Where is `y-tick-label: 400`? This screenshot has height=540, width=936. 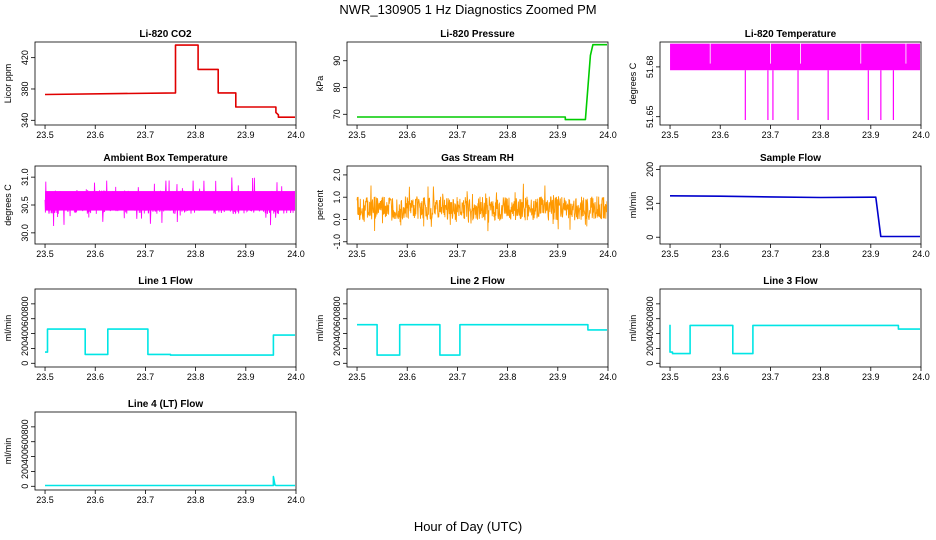
y-tick-label: 400 is located at coordinates (25, 456).